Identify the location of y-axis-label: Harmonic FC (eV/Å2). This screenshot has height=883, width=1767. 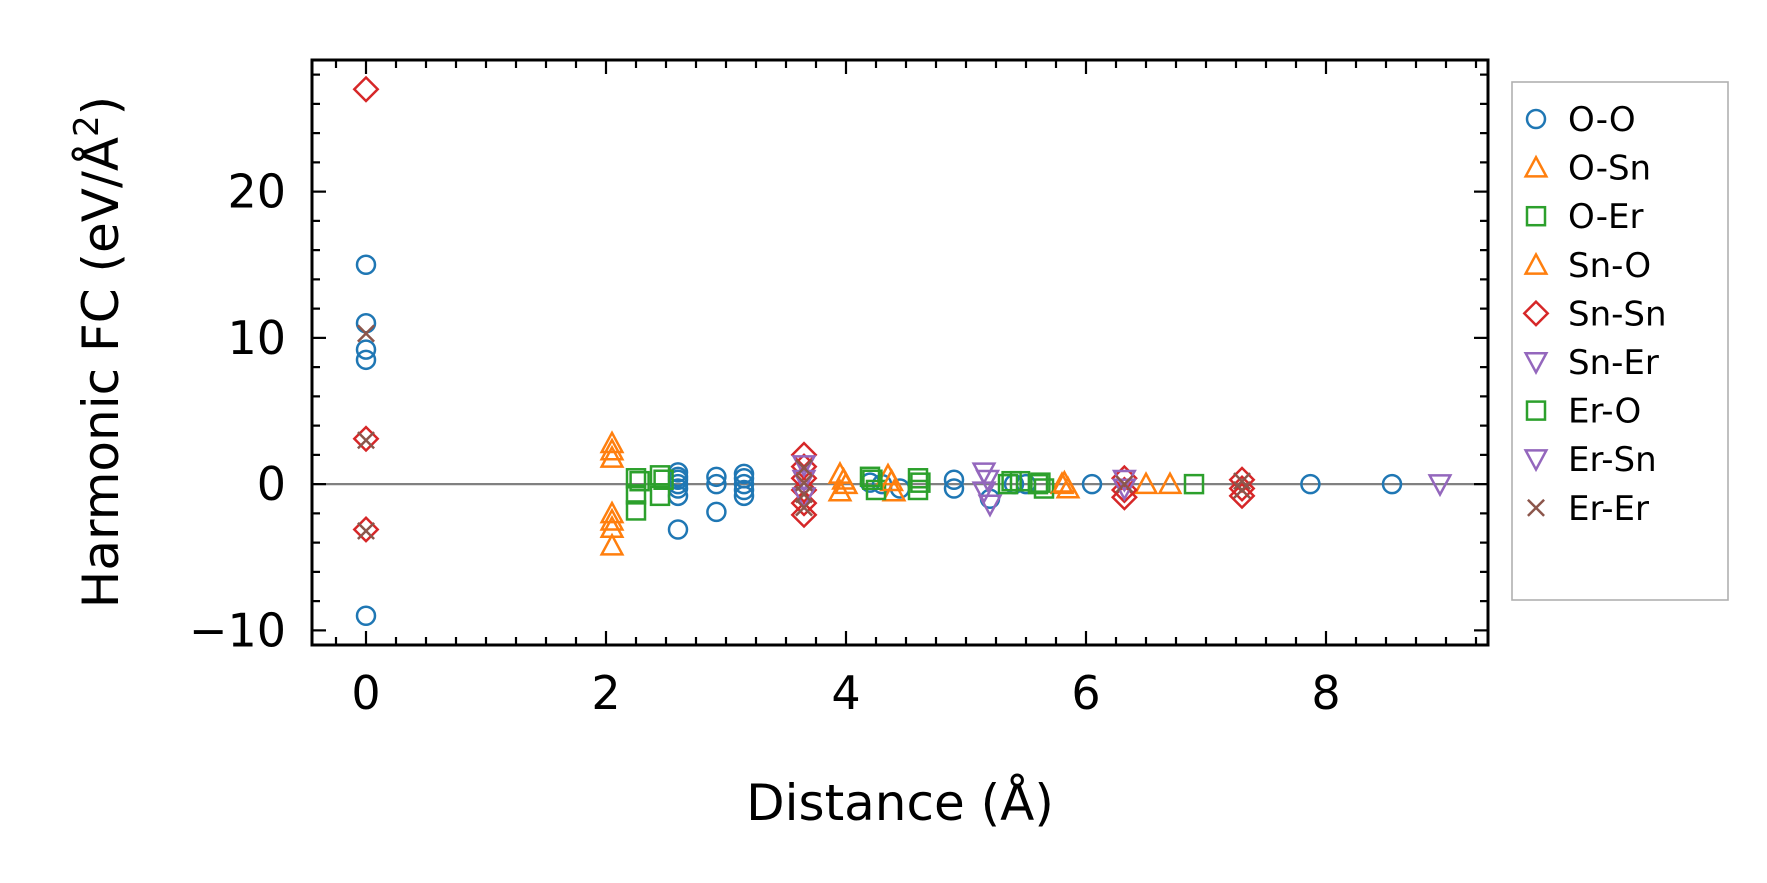
(98, 352).